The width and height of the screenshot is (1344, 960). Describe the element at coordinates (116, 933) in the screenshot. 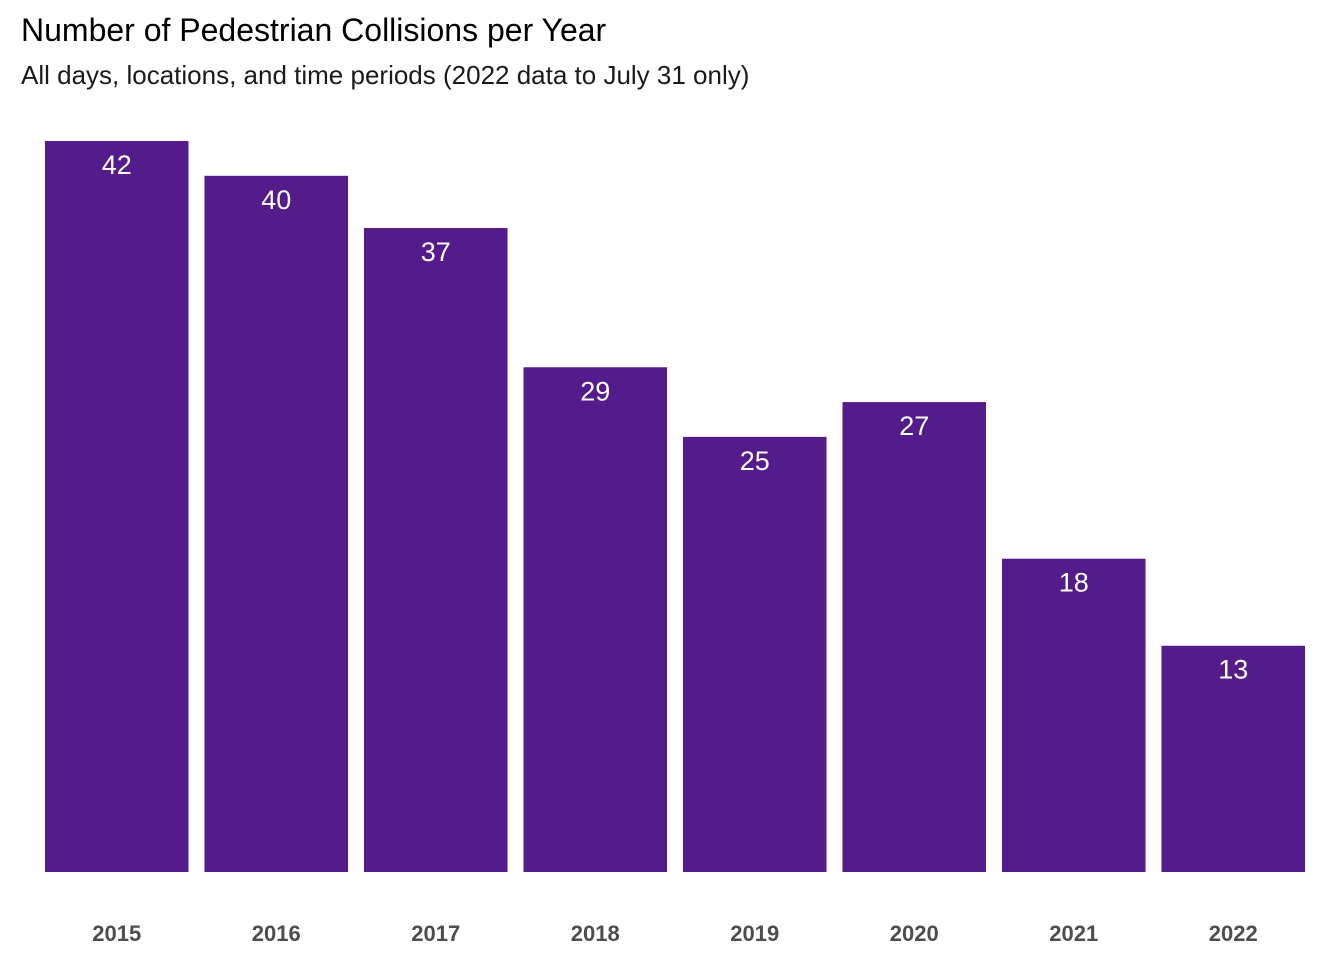

I see `x-tick-label-2015: 2015` at that location.